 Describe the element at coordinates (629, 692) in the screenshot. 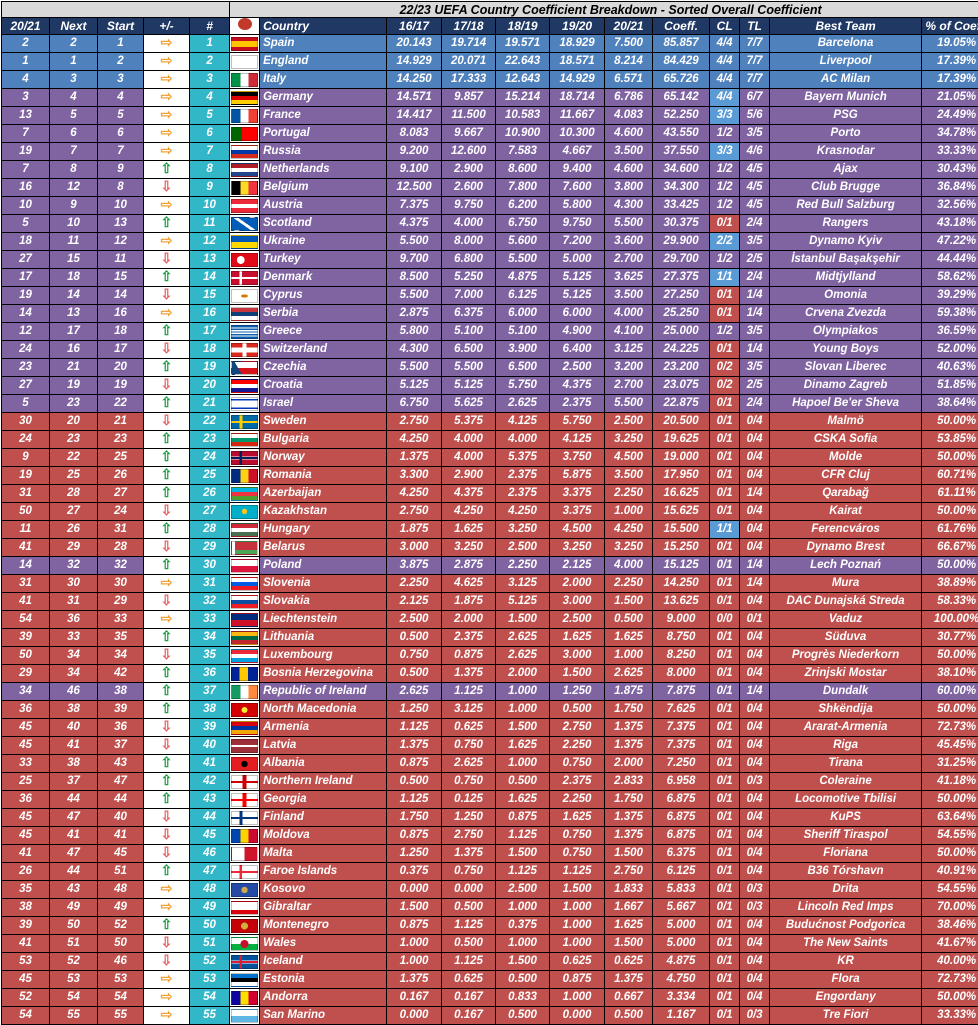

I see `season-2021-cell: 1.875` at that location.